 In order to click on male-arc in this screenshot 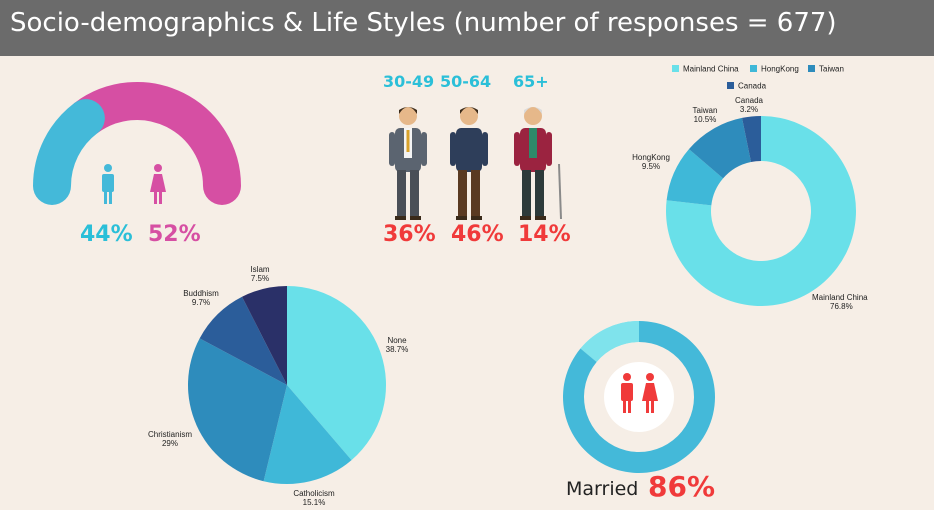, I will do `click(69, 152)`.